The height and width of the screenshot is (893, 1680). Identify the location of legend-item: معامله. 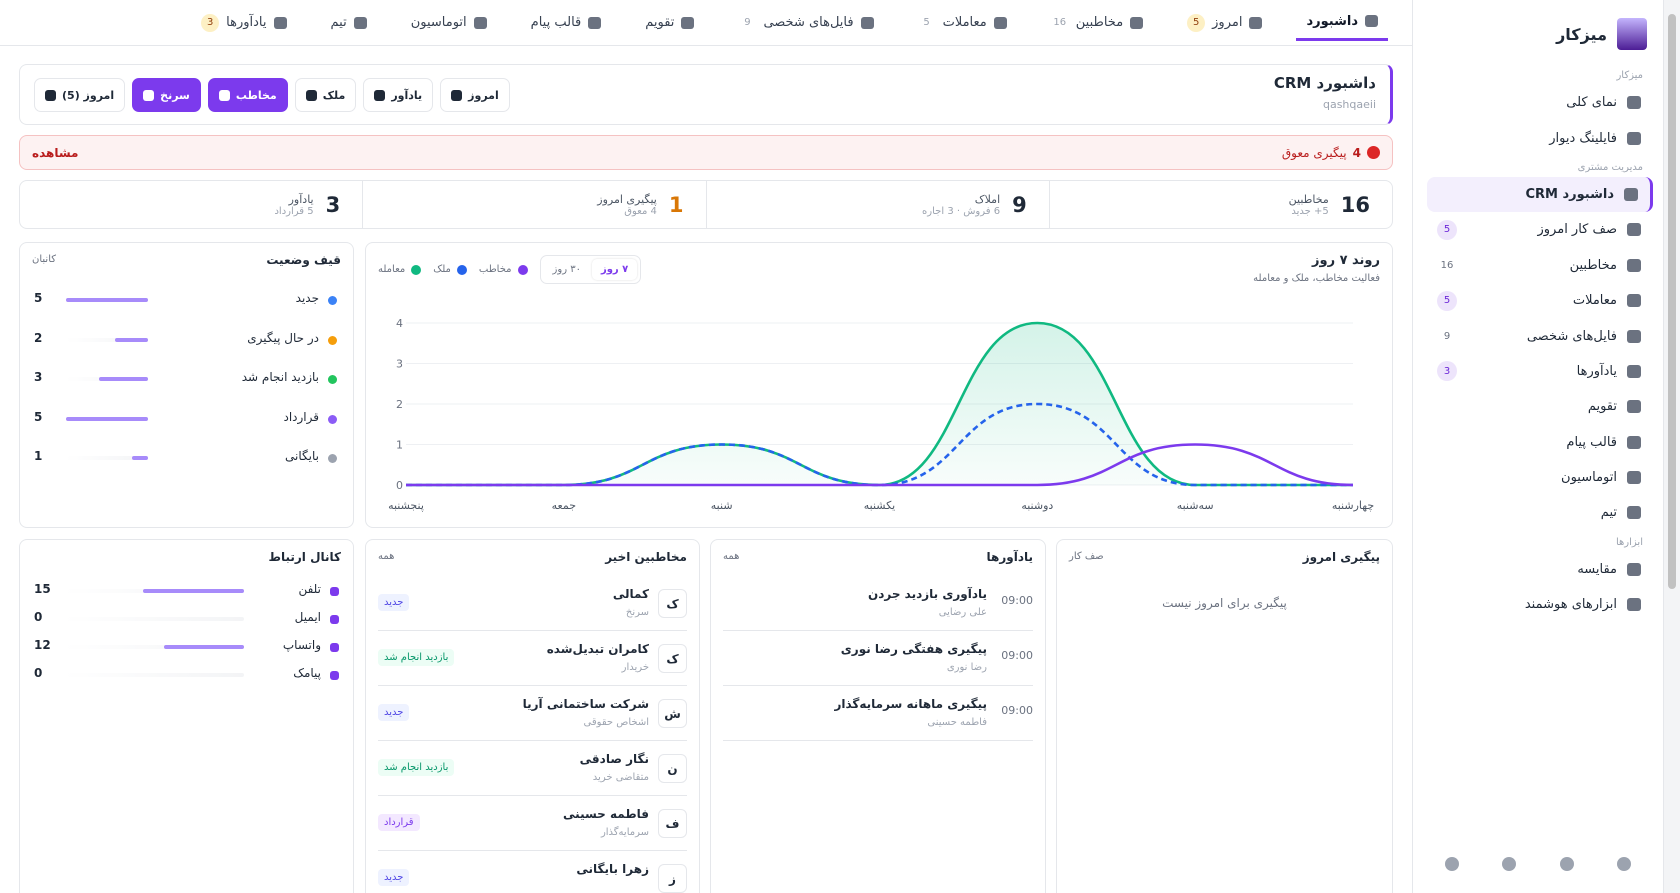
(400, 269).